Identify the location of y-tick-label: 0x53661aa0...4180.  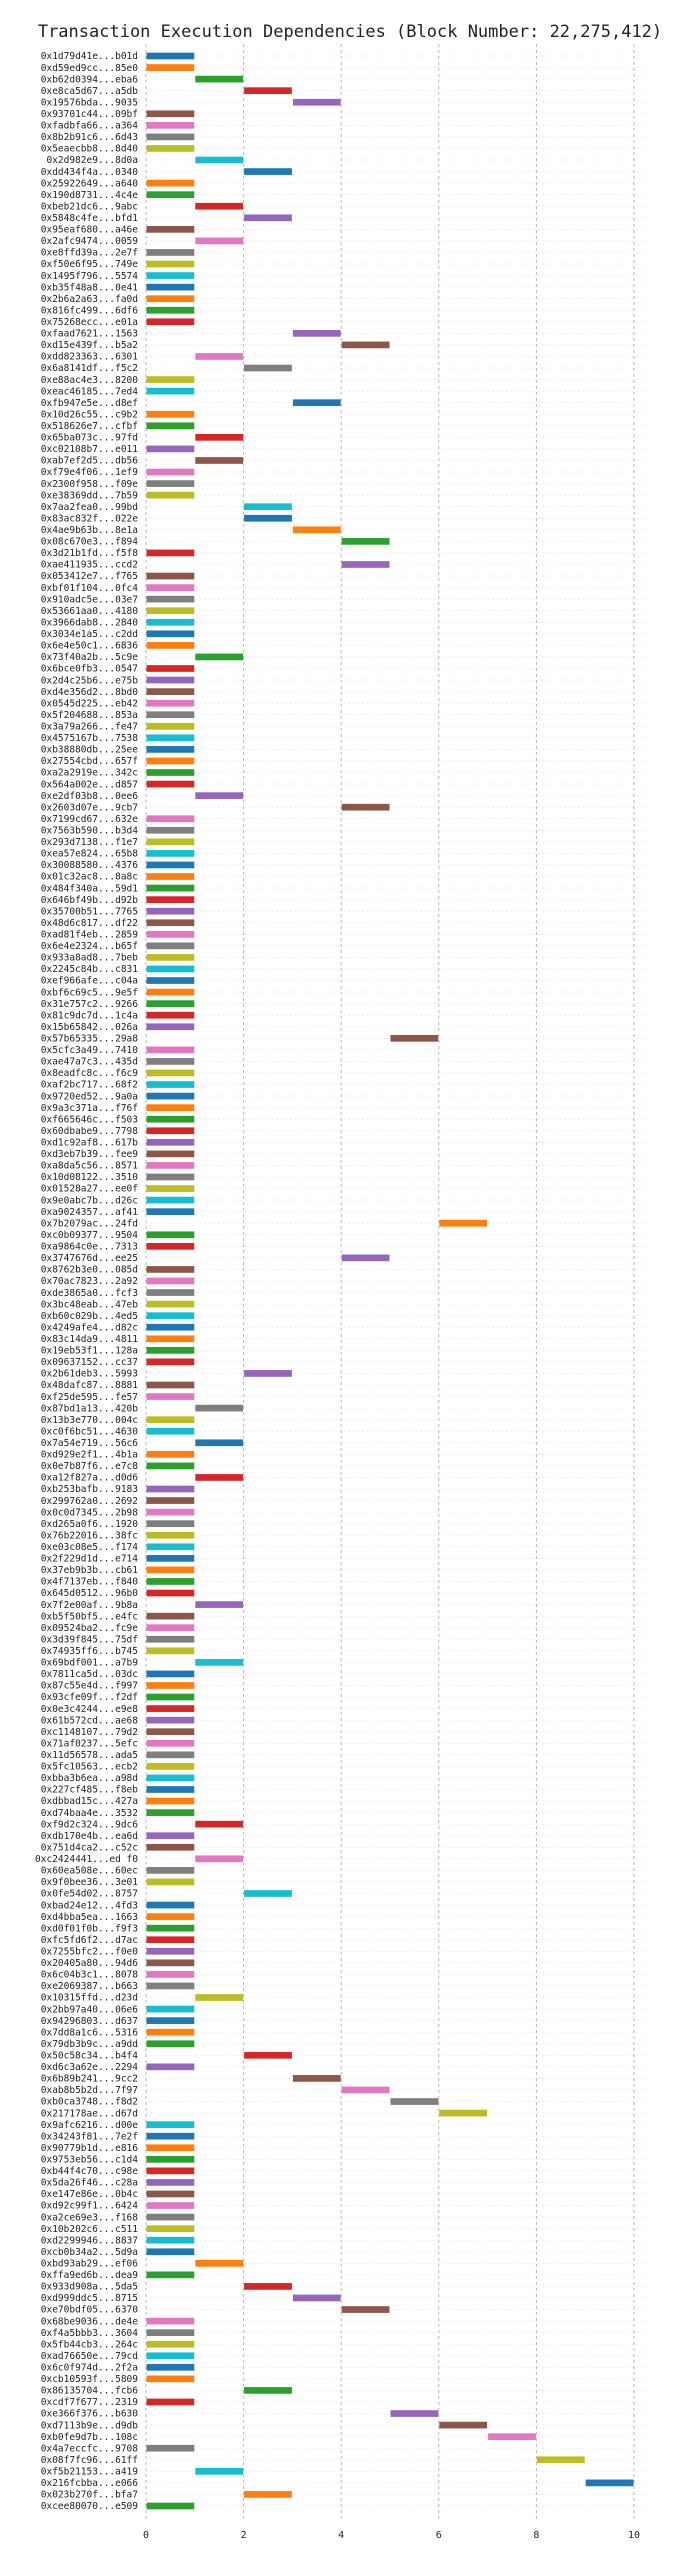
(90, 611).